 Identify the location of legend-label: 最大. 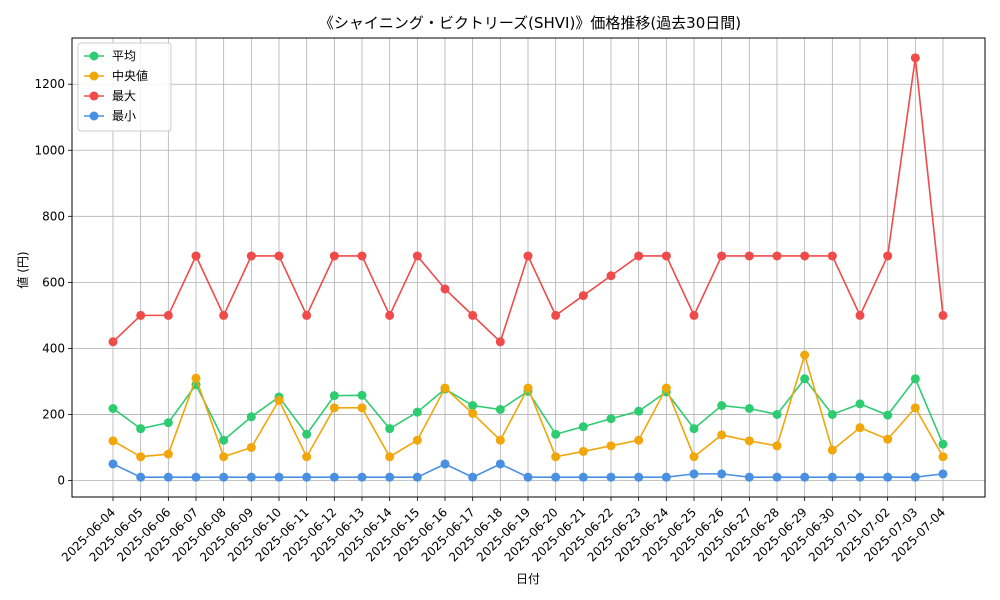
(124, 96).